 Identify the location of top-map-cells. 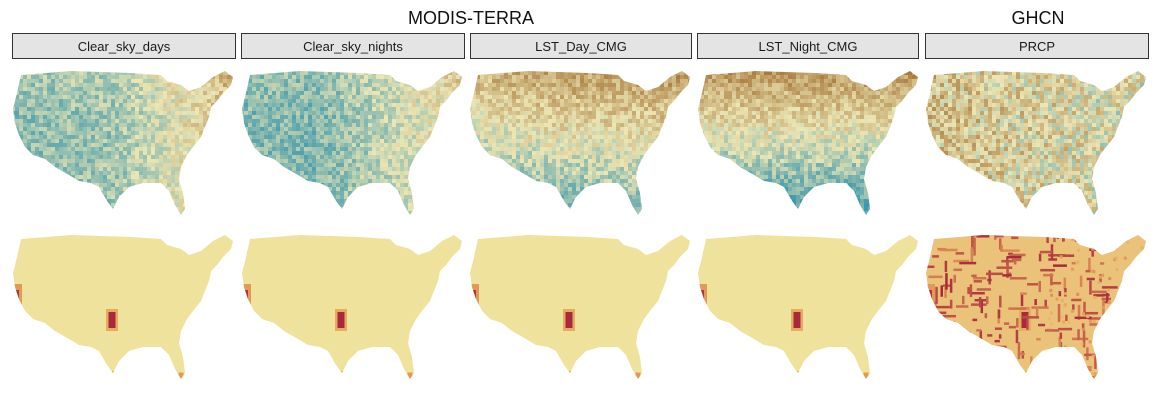
(352, 143).